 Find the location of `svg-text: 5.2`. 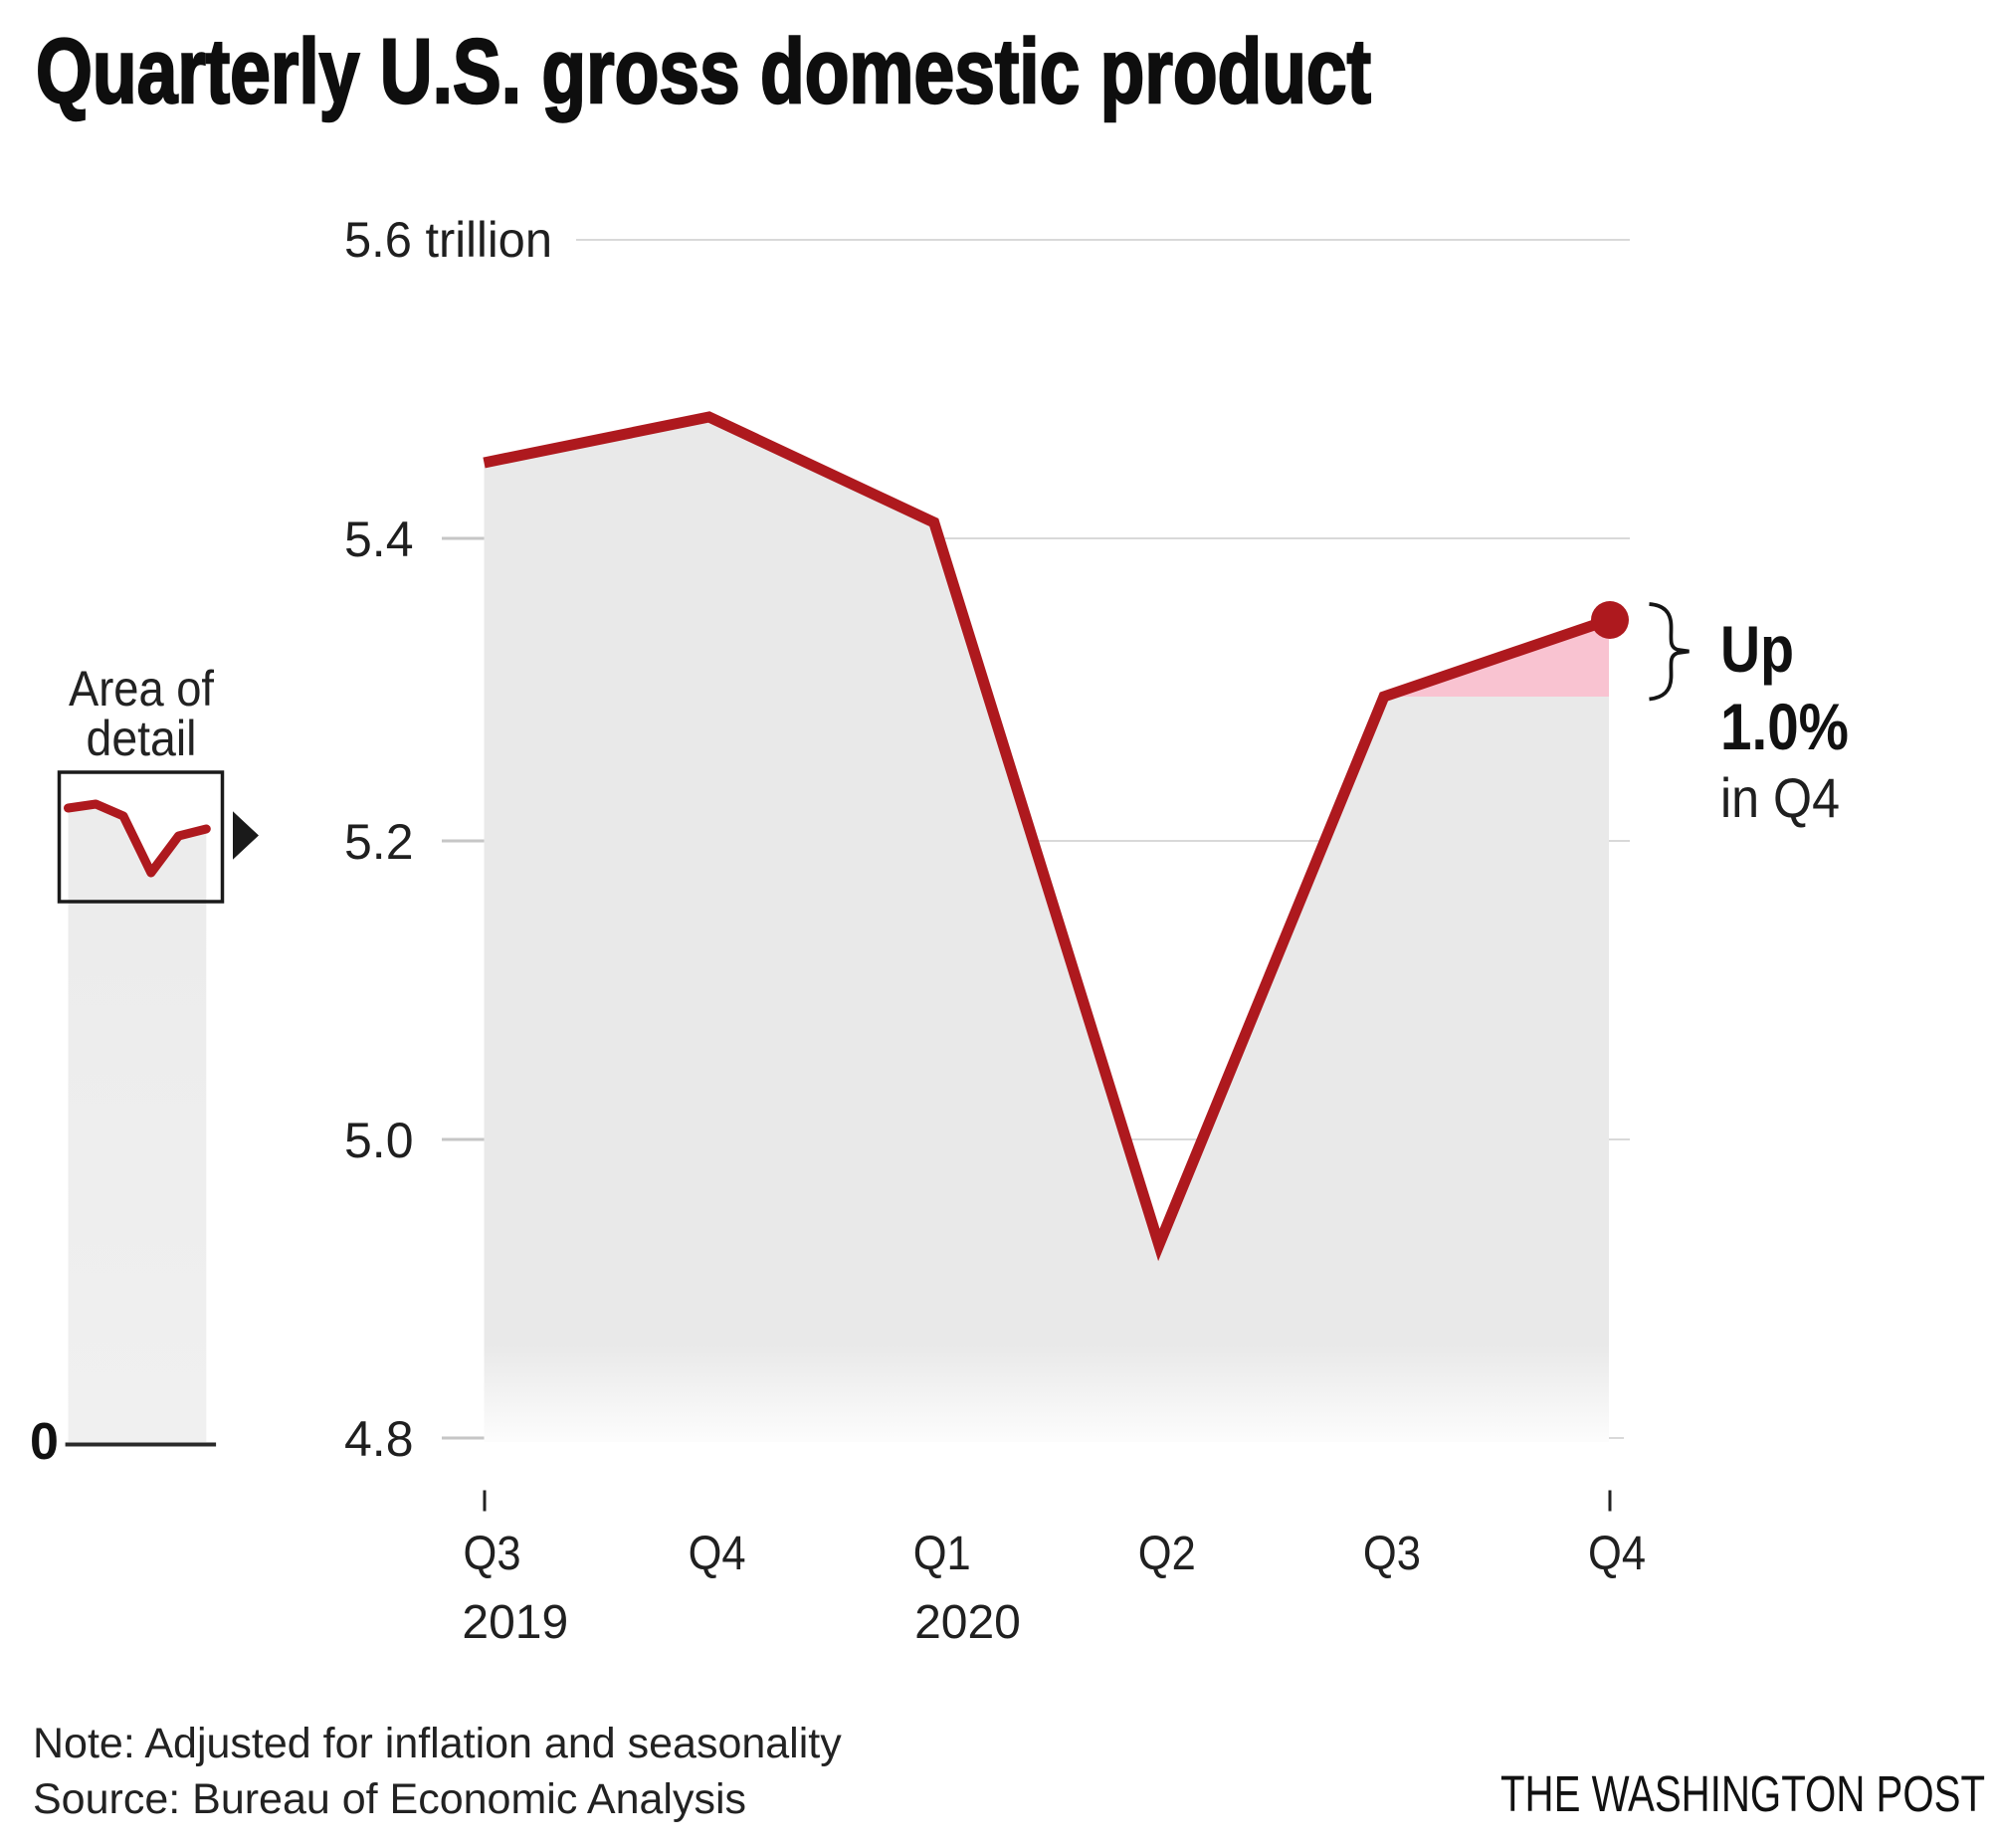

svg-text: 5.2 is located at coordinates (379, 842).